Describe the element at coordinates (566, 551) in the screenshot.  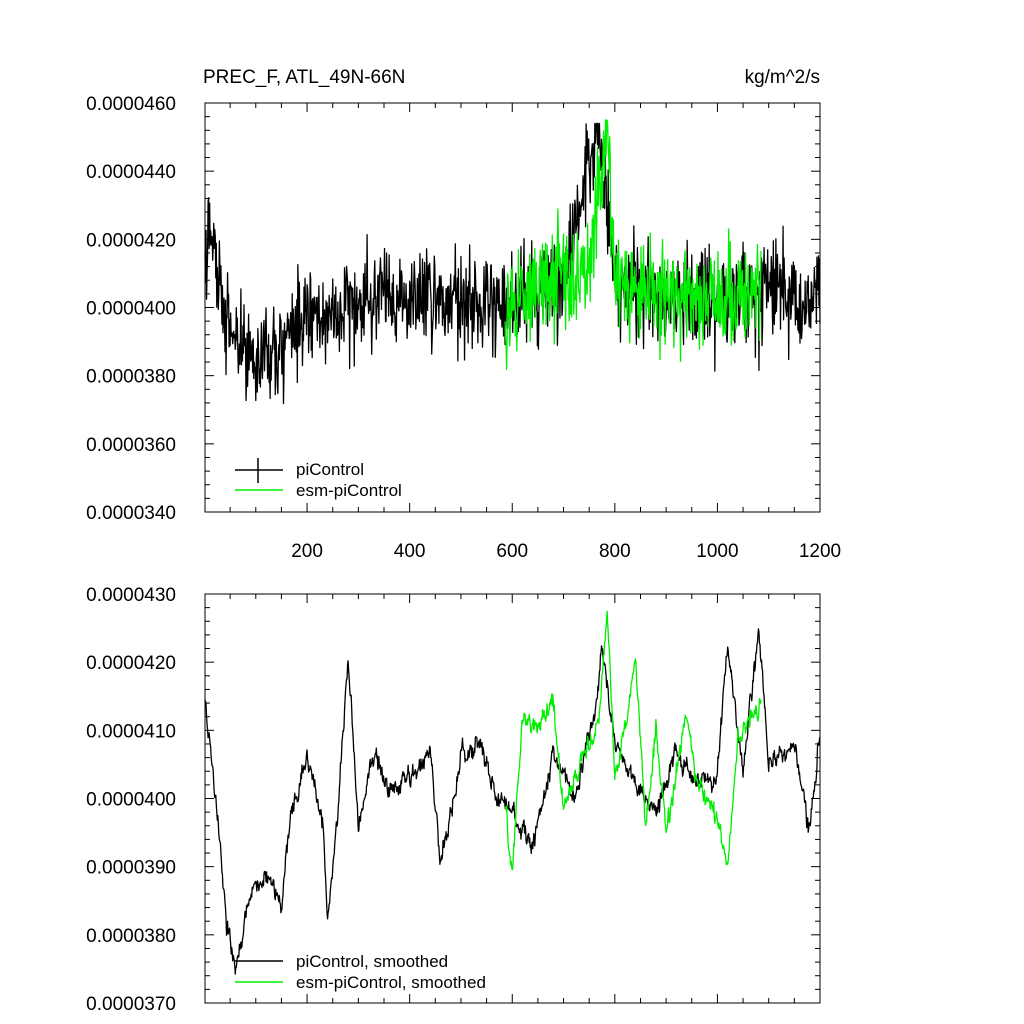
I see `top-x-tick-labels: 200 400 600 800 1000 1200` at that location.